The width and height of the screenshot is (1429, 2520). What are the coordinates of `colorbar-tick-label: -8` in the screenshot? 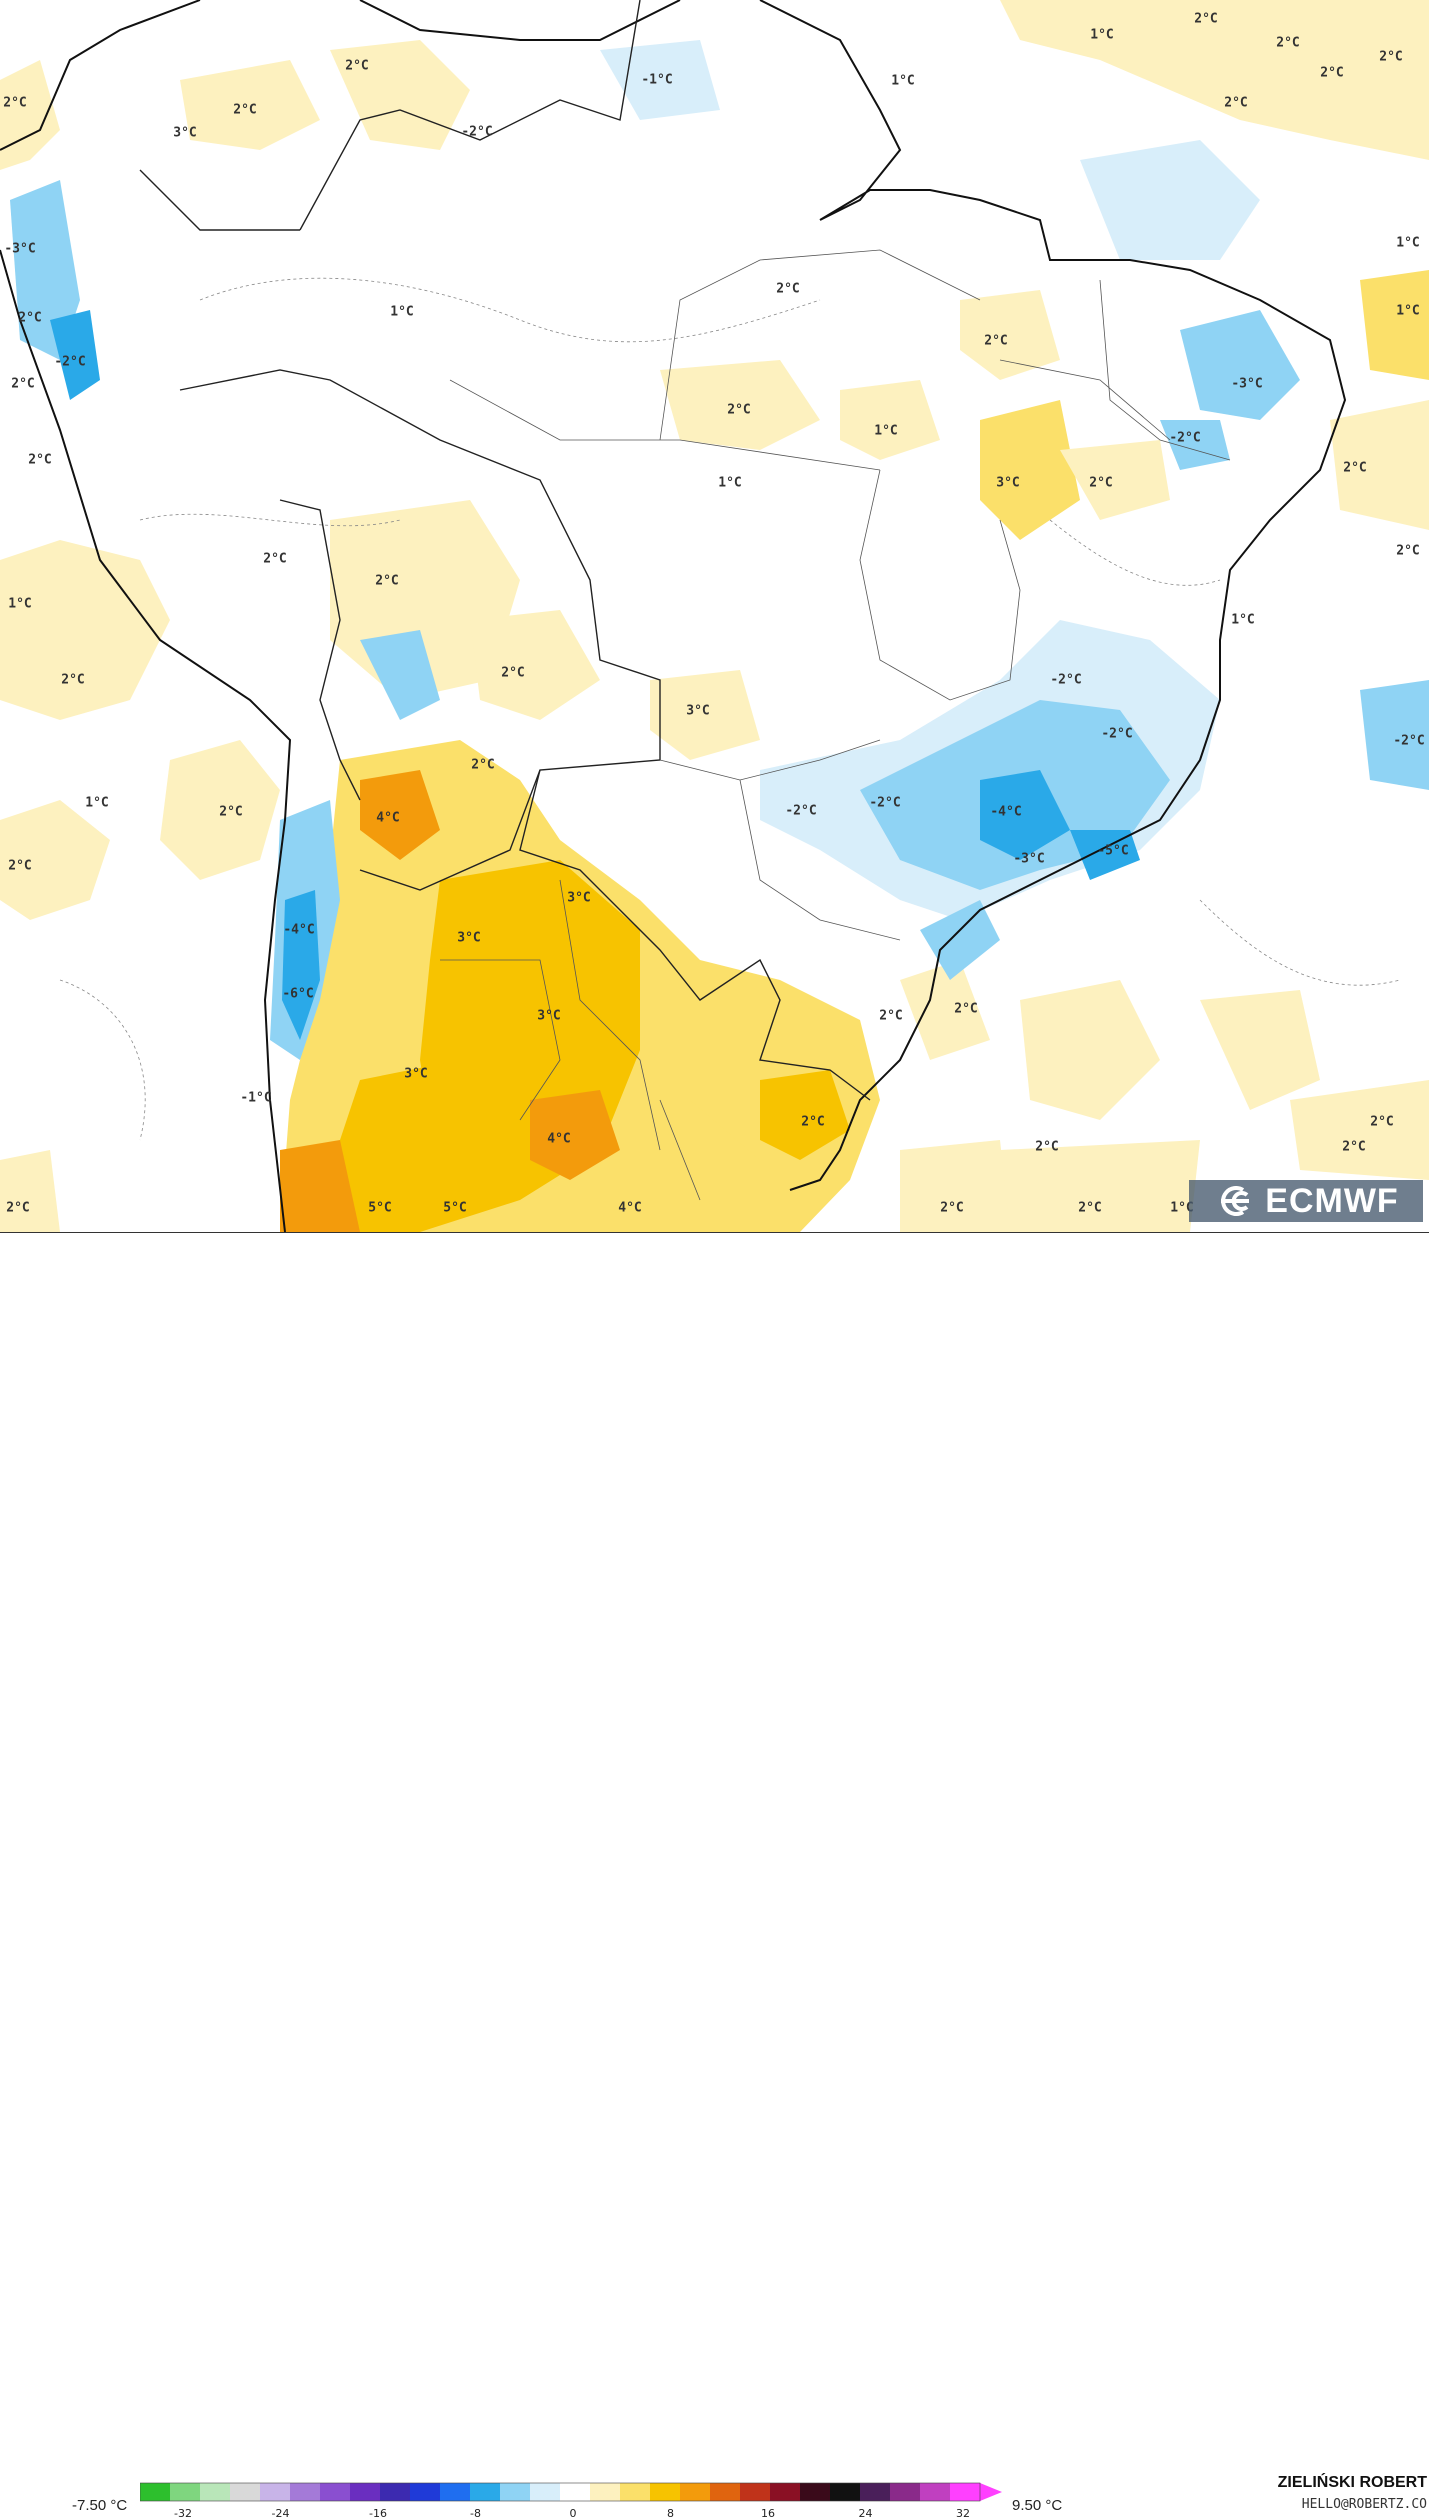 It's located at (475, 2513).